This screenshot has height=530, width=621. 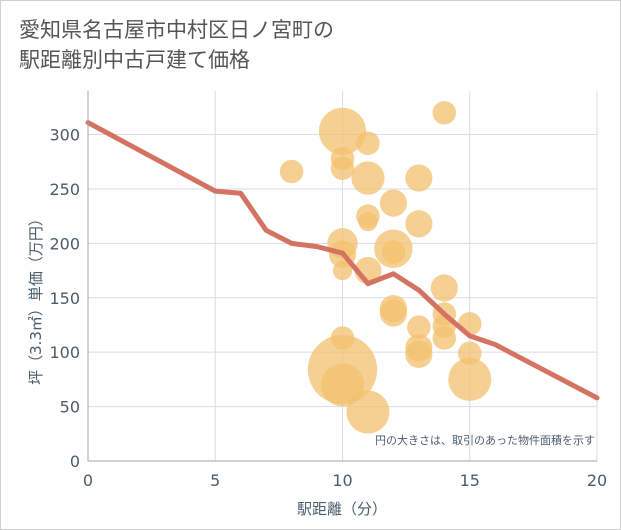 I want to click on x-tick-label: 15, so click(x=470, y=480).